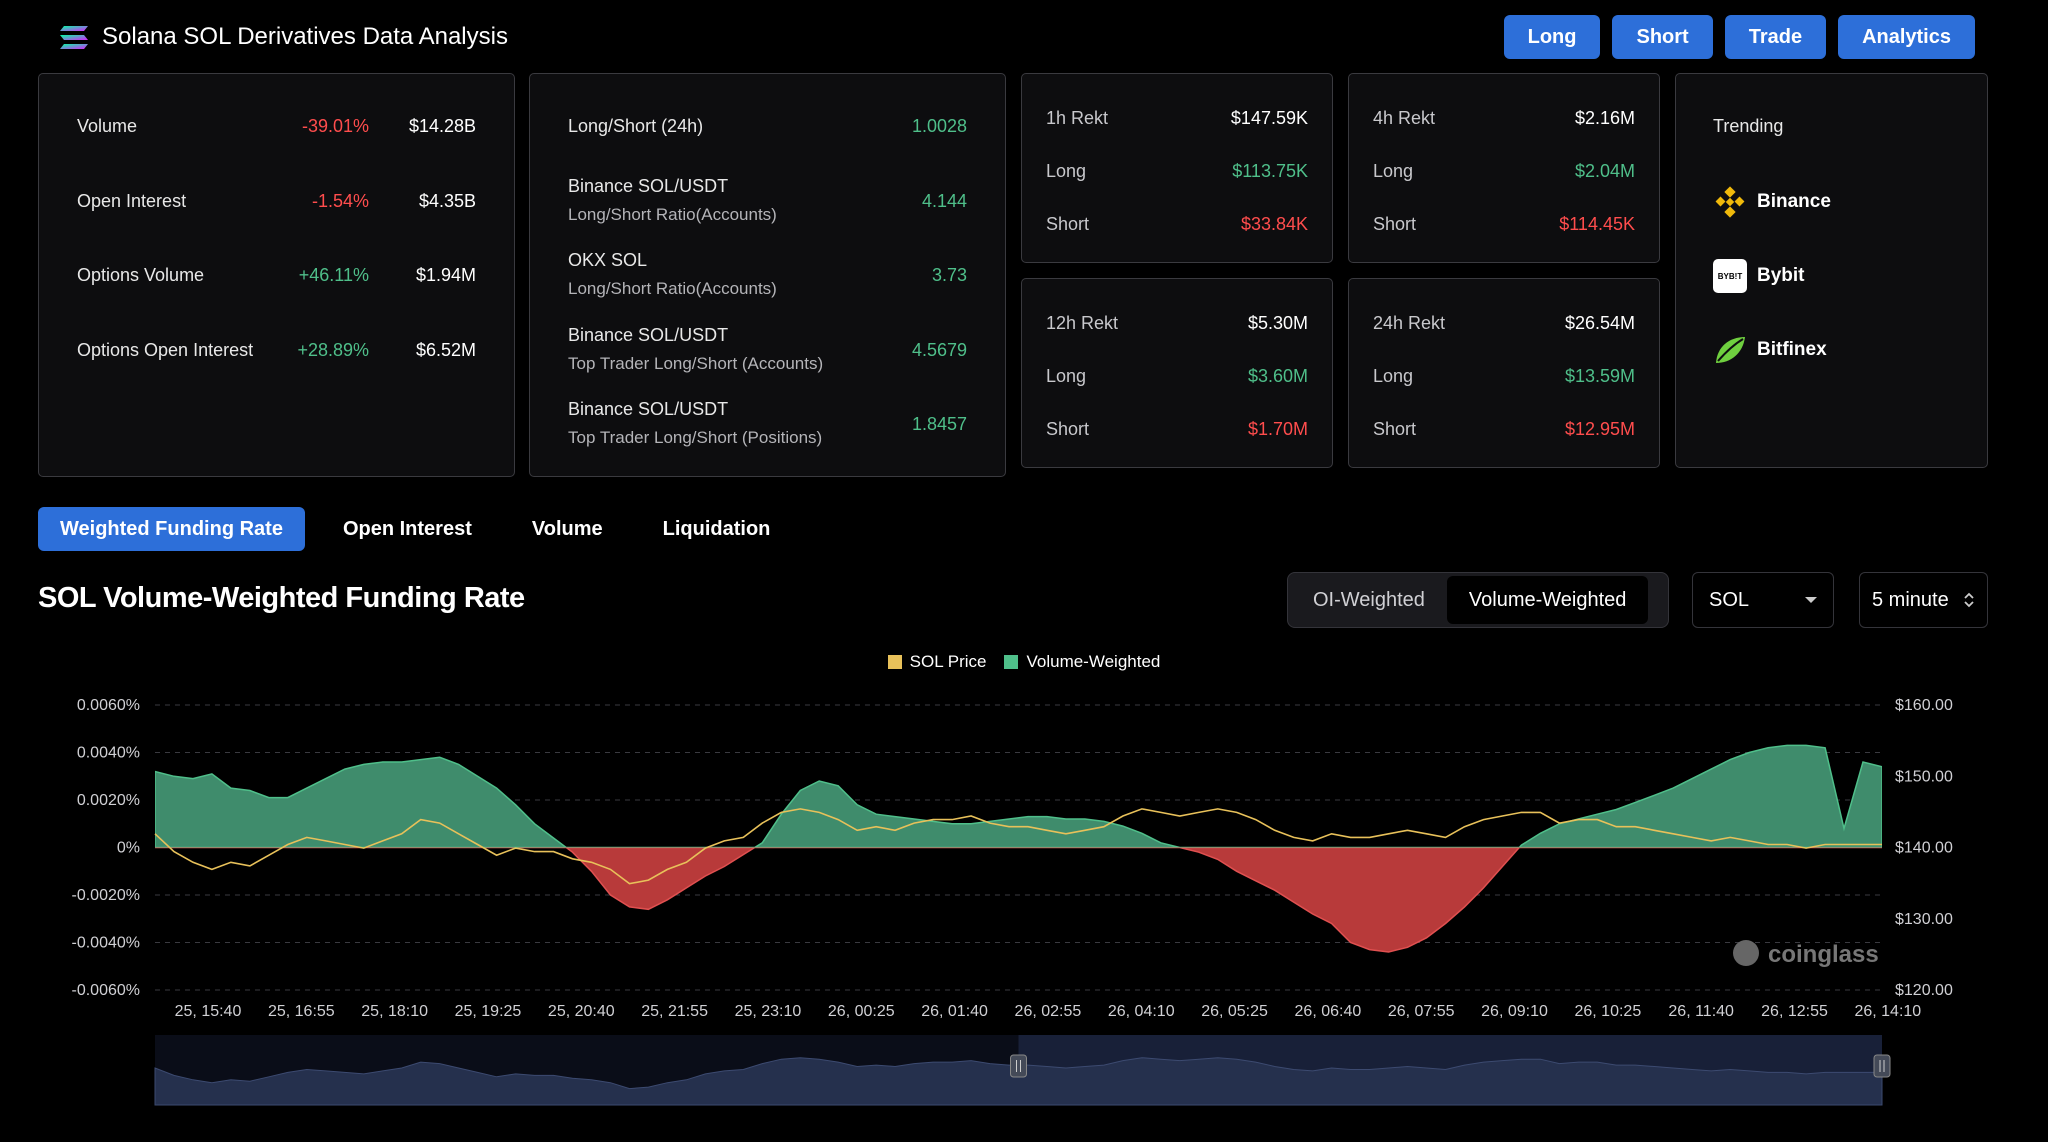 This screenshot has width=2048, height=1142. What do you see at coordinates (1969, 600) in the screenshot?
I see `up-down-chevron-icon` at bounding box center [1969, 600].